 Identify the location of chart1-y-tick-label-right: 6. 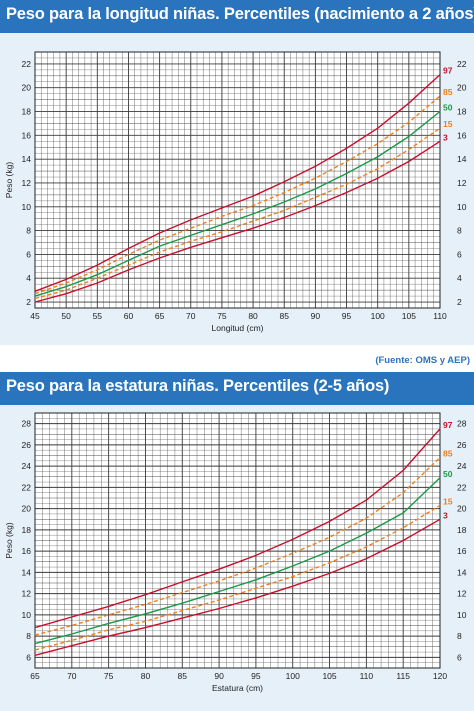
(459, 254).